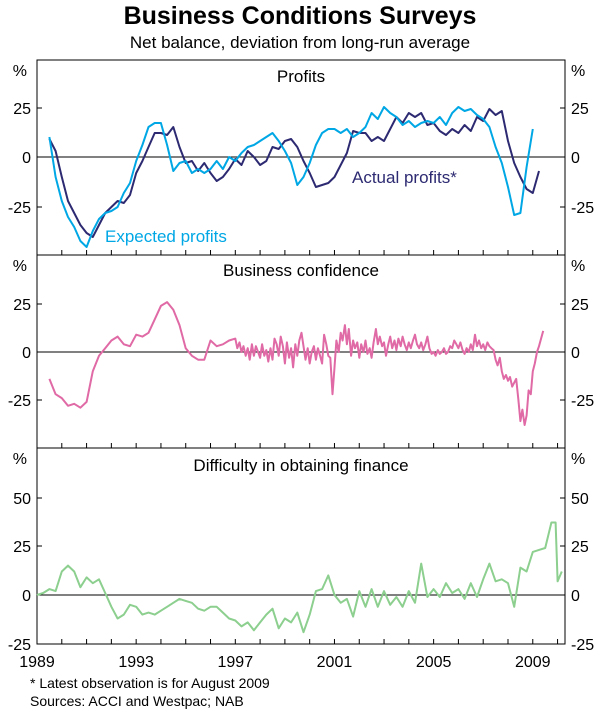  I want to click on panel-title-confidence: Business confidence, so click(301, 270).